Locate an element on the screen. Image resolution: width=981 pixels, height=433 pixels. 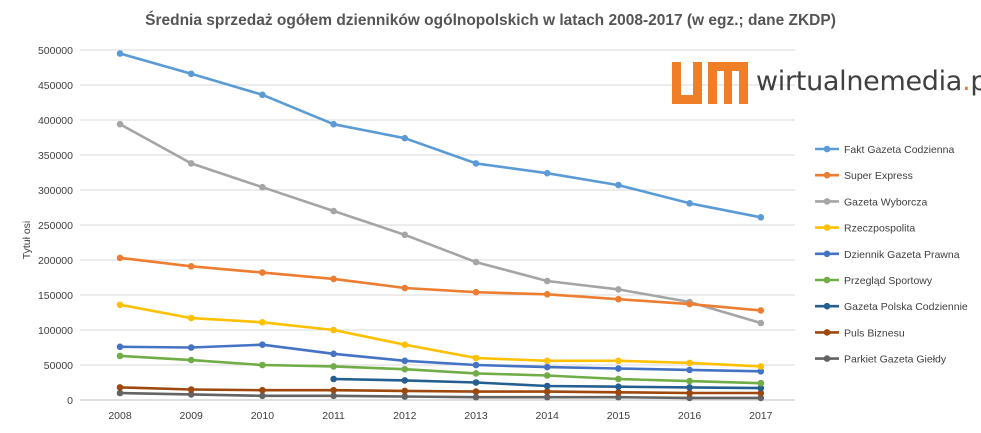
legend-item: Przegląd Sportowy is located at coordinates (874, 281).